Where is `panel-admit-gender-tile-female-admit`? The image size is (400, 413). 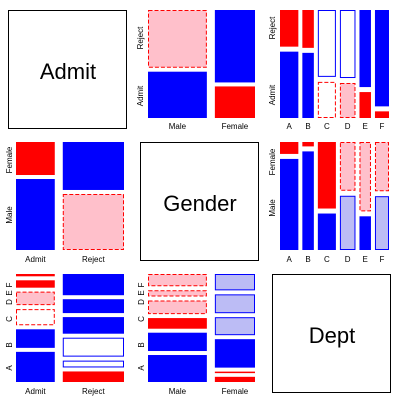 panel-admit-gender-tile-female-admit is located at coordinates (234, 102).